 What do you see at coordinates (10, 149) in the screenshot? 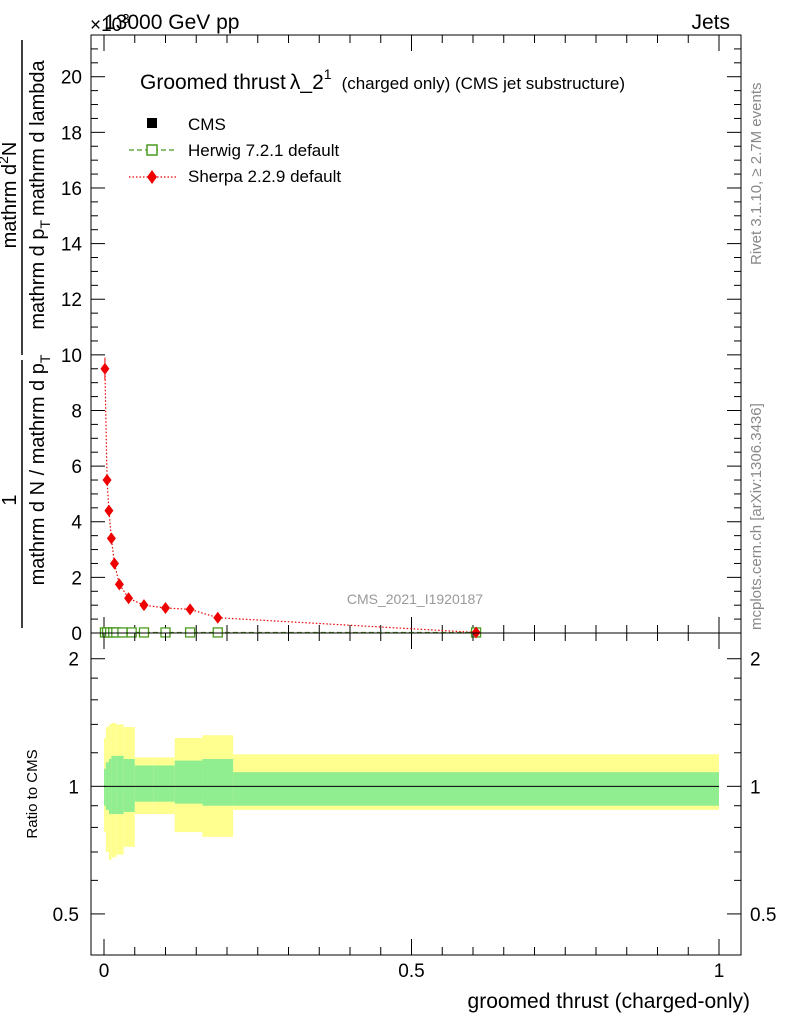
I see `main-y-label-numerator-n: N` at bounding box center [10, 149].